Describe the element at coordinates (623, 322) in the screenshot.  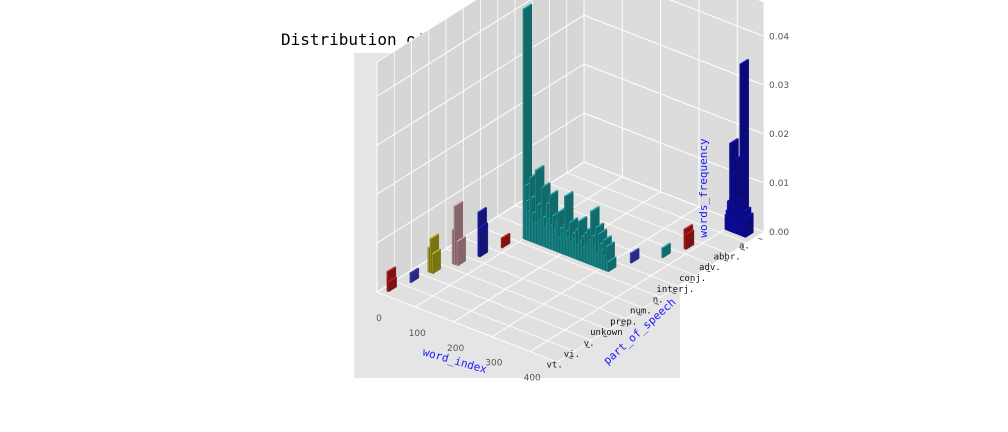
I see `category-tick-label: prep.` at that location.